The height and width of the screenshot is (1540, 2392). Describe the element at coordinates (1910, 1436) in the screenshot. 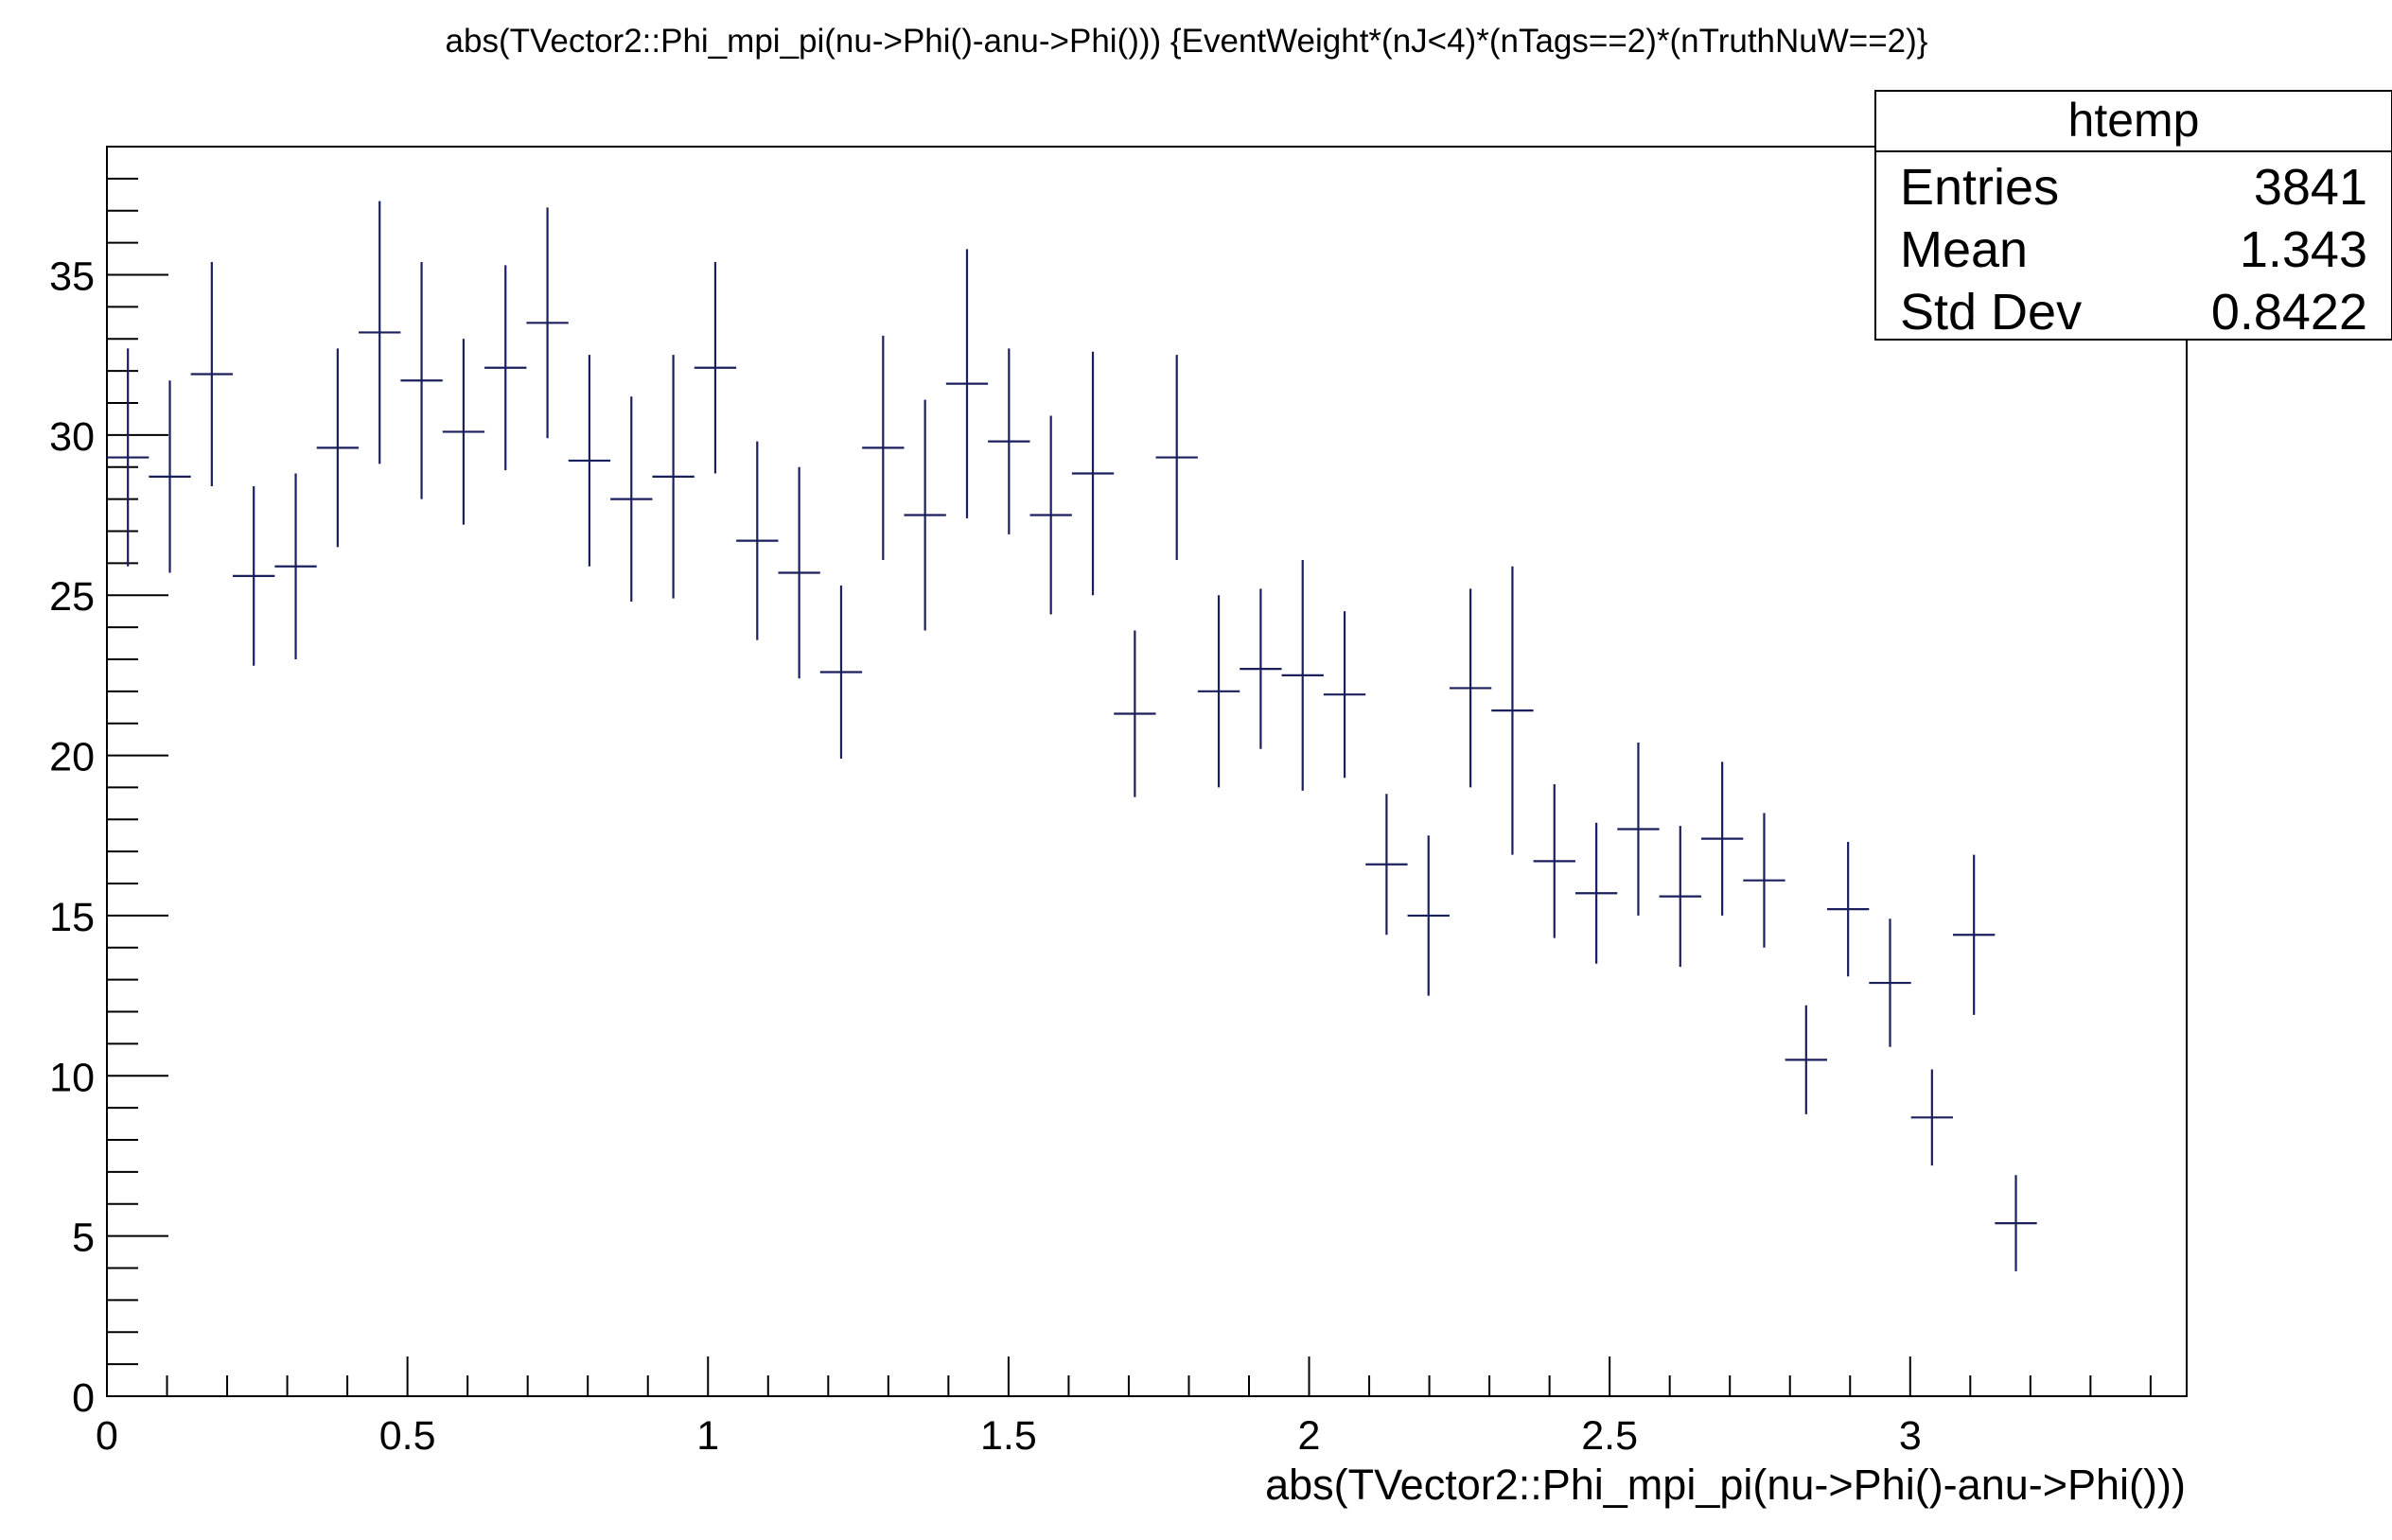

I see `x-tick-label: 3` at that location.